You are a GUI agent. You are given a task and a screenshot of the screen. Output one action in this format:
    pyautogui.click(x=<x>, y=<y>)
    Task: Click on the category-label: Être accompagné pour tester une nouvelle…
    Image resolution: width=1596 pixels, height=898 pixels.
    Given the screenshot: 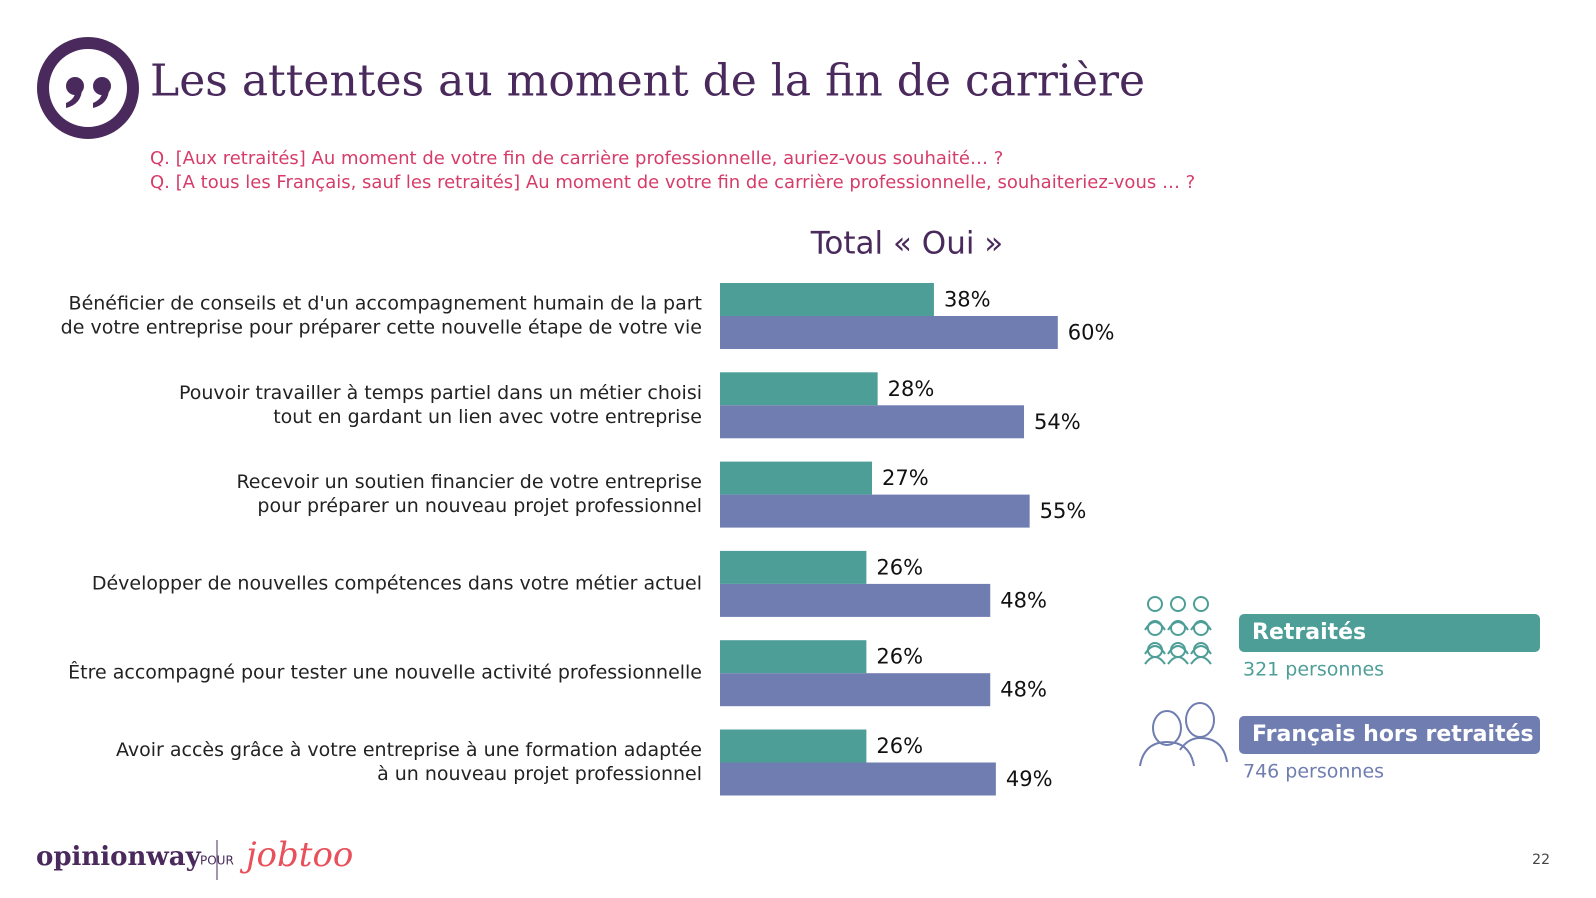 What is the action you would take?
    pyautogui.click(x=385, y=672)
    